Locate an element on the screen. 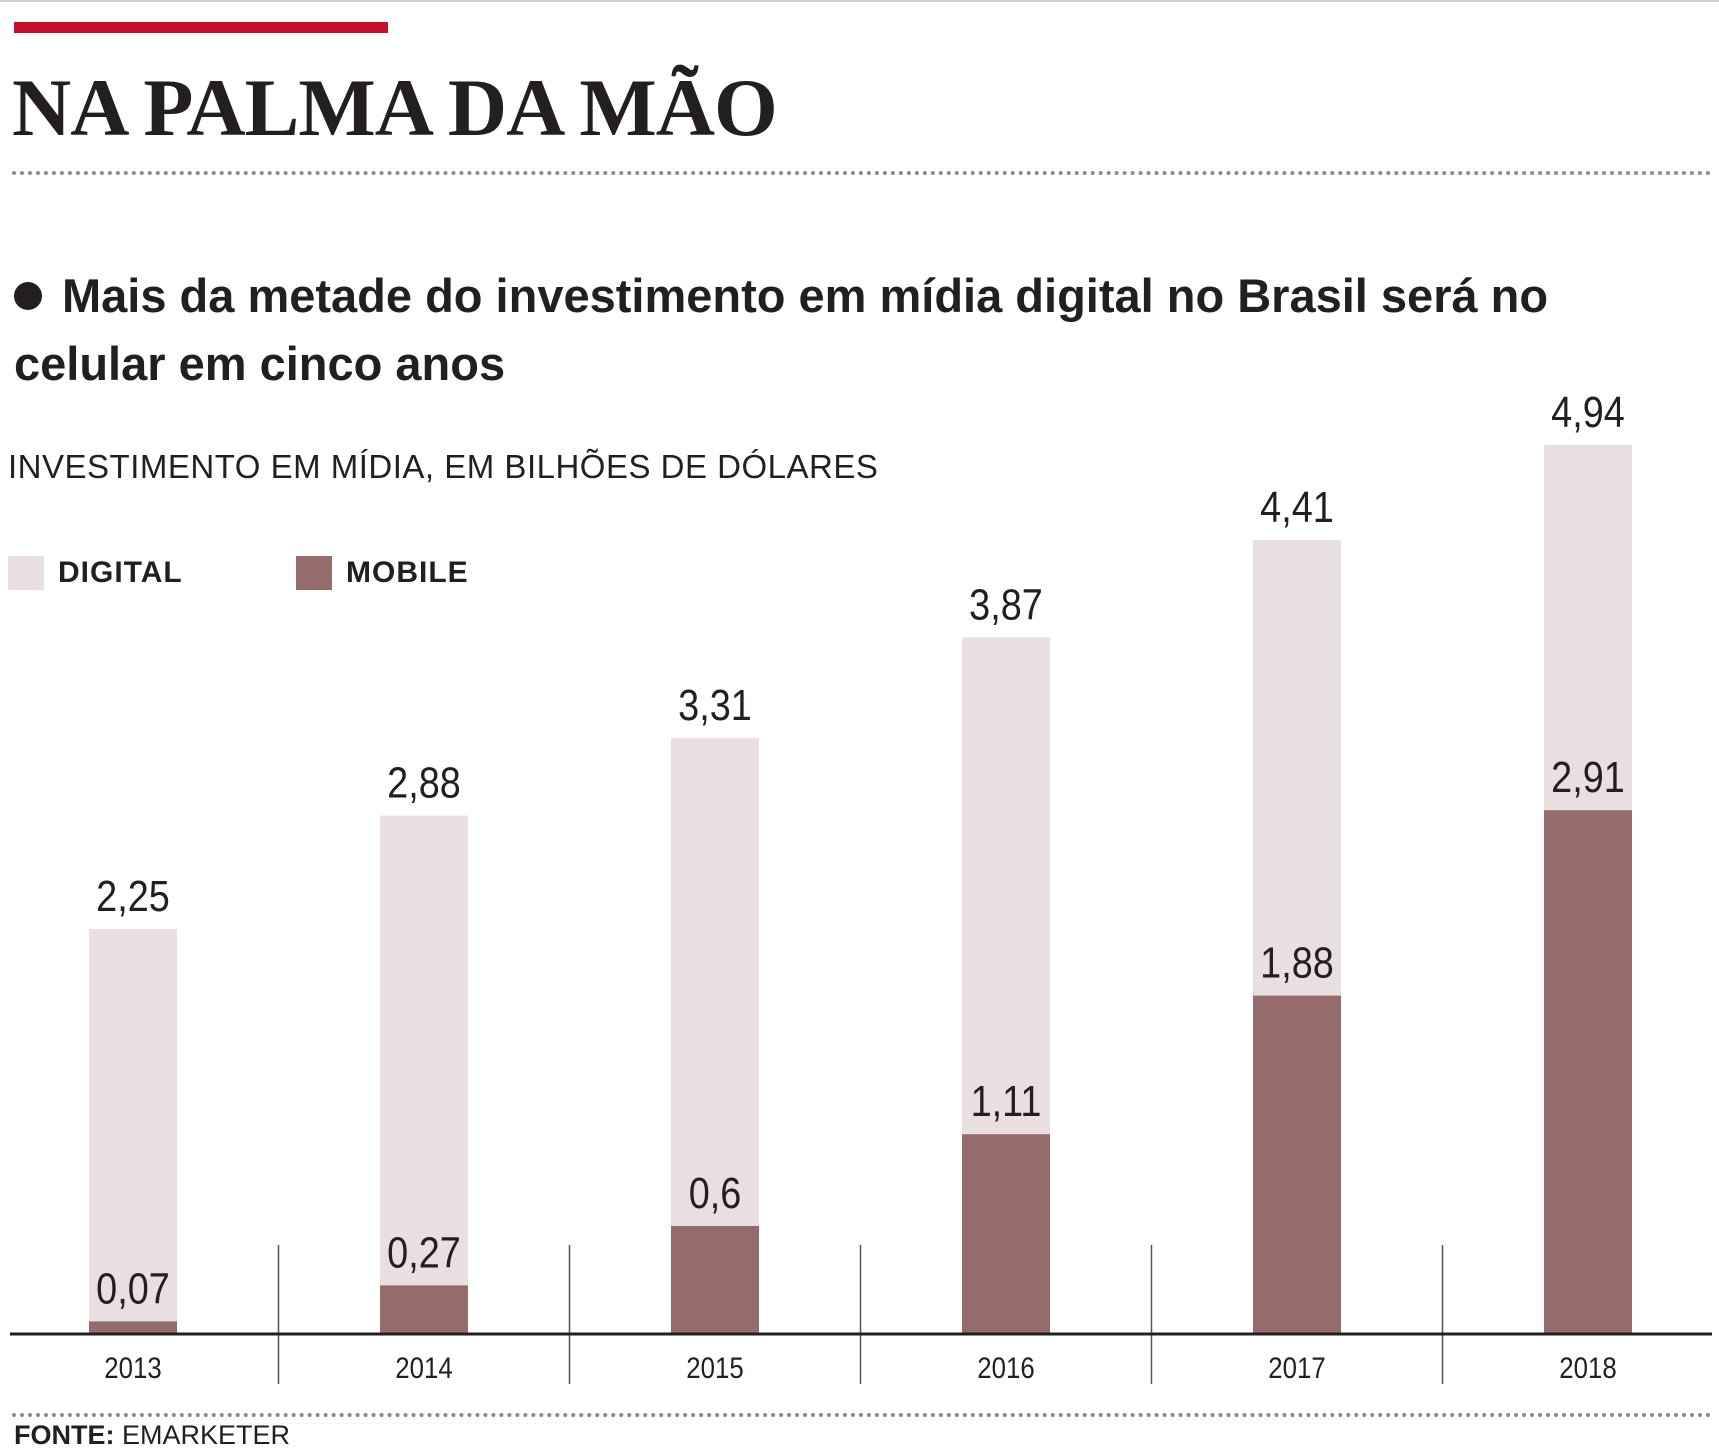  legend-digital-label: DIGITAL is located at coordinates (120, 572).